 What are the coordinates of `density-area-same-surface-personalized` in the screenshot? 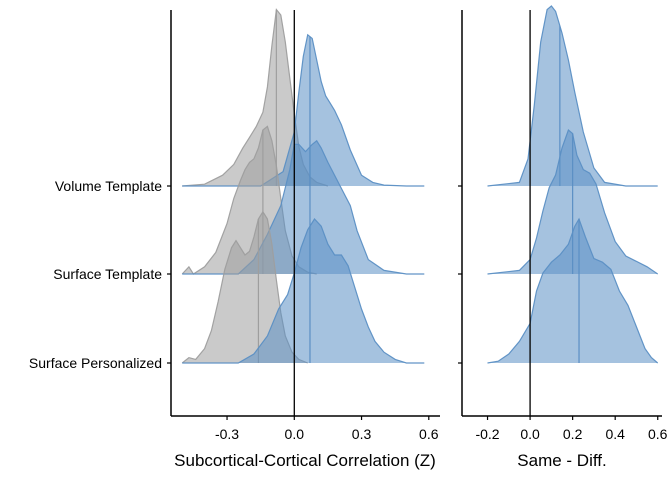 It's located at (303, 291).